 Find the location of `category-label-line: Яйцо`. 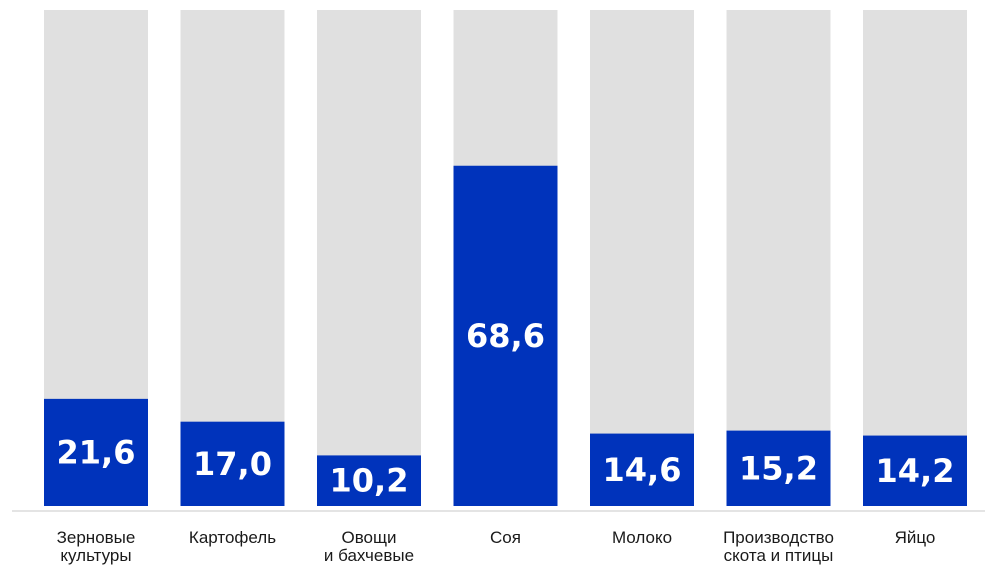

category-label-line: Яйцо is located at coordinates (915, 537).